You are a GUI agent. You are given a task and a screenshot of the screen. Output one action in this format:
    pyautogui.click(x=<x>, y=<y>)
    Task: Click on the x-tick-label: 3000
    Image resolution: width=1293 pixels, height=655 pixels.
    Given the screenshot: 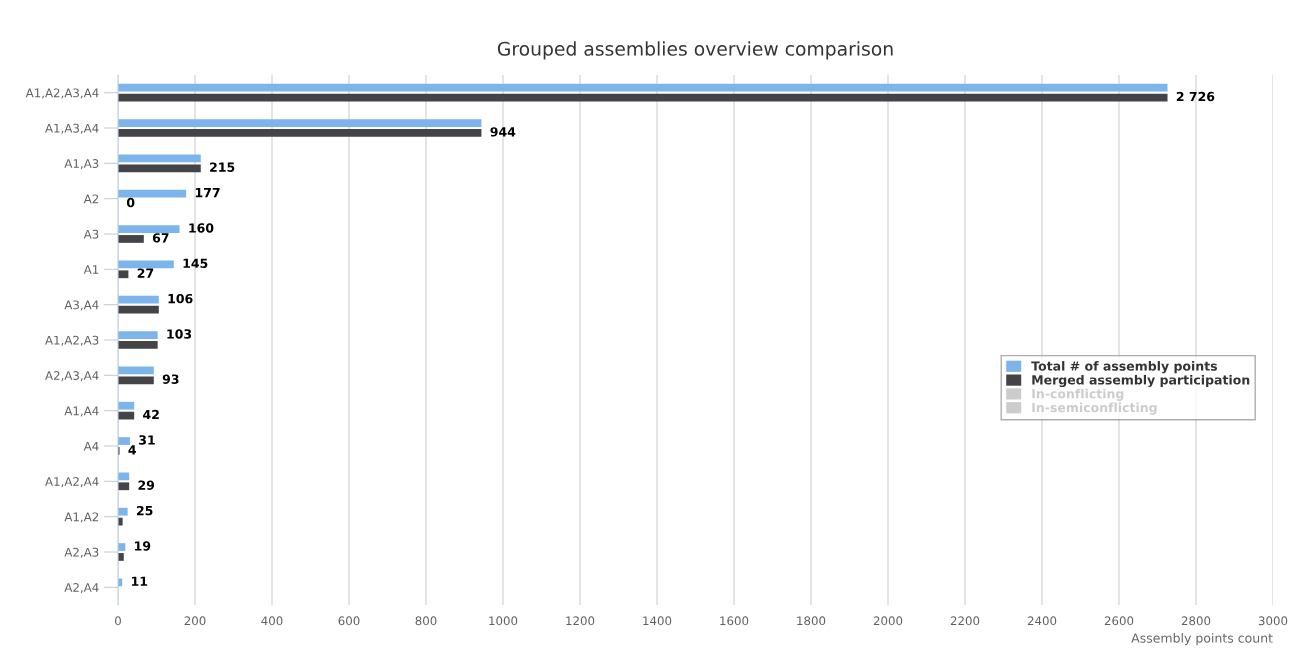 What is the action you would take?
    pyautogui.click(x=1273, y=621)
    